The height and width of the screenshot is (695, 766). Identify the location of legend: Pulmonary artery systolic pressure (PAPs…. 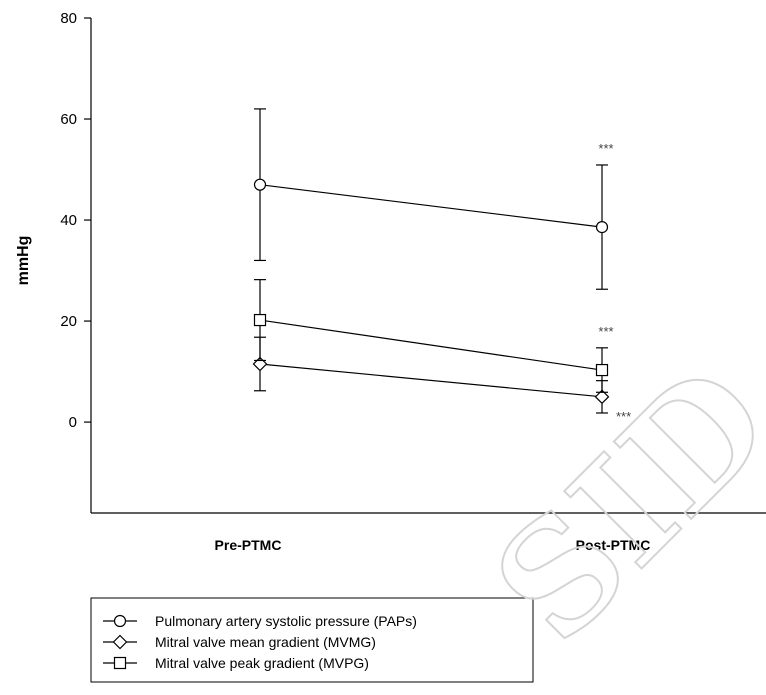
(312, 640).